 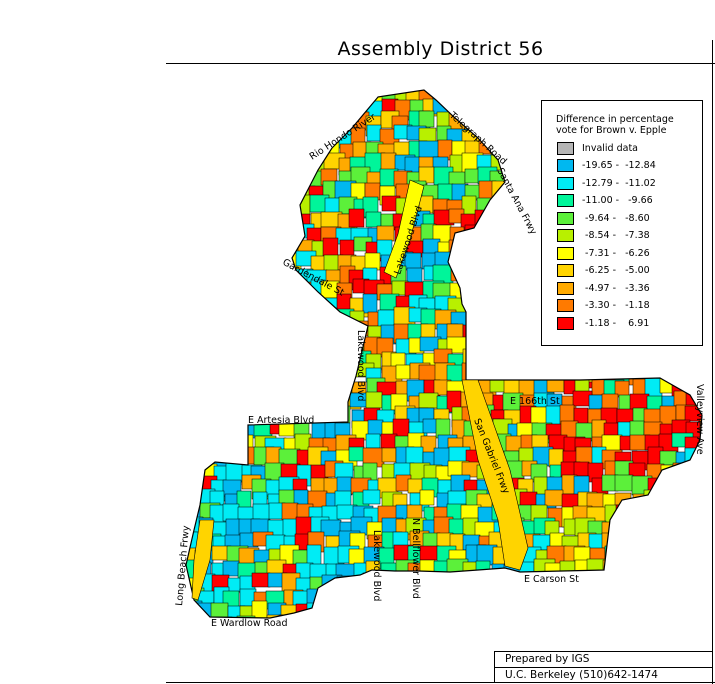 What do you see at coordinates (603, 218) in the screenshot?
I see `legend-item: -9.64 - -8.60` at bounding box center [603, 218].